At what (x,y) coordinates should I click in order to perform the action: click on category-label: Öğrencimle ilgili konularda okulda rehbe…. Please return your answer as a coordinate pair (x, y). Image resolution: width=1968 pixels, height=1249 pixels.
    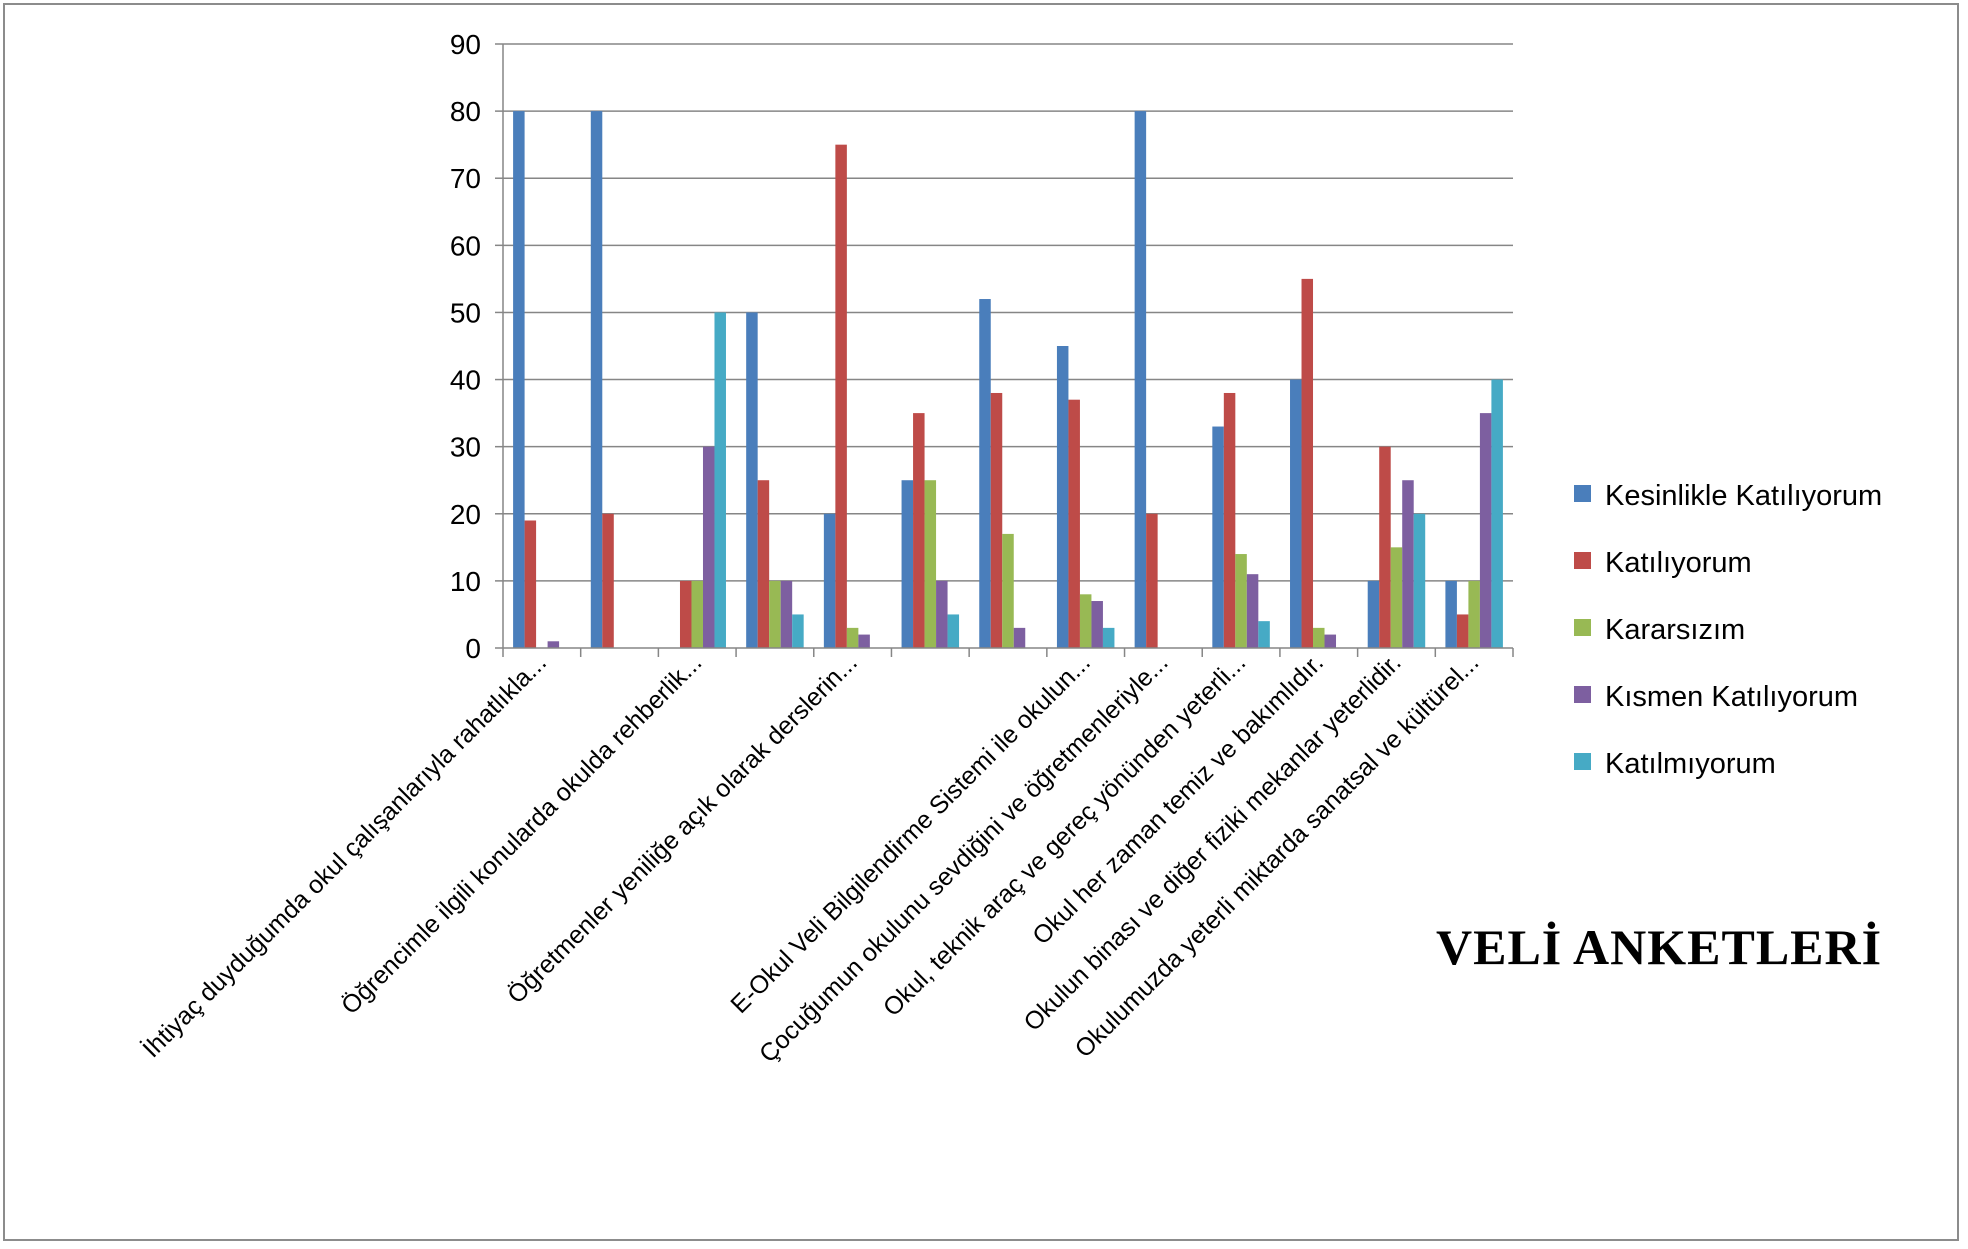
    Looking at the image, I should click on (522, 834).